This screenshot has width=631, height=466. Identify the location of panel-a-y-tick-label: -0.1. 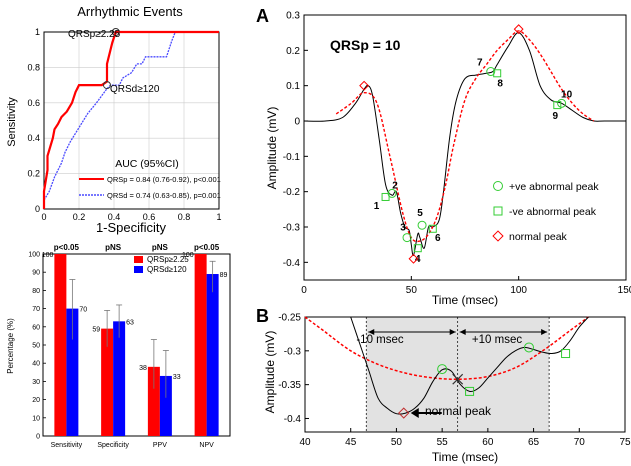
(292, 157).